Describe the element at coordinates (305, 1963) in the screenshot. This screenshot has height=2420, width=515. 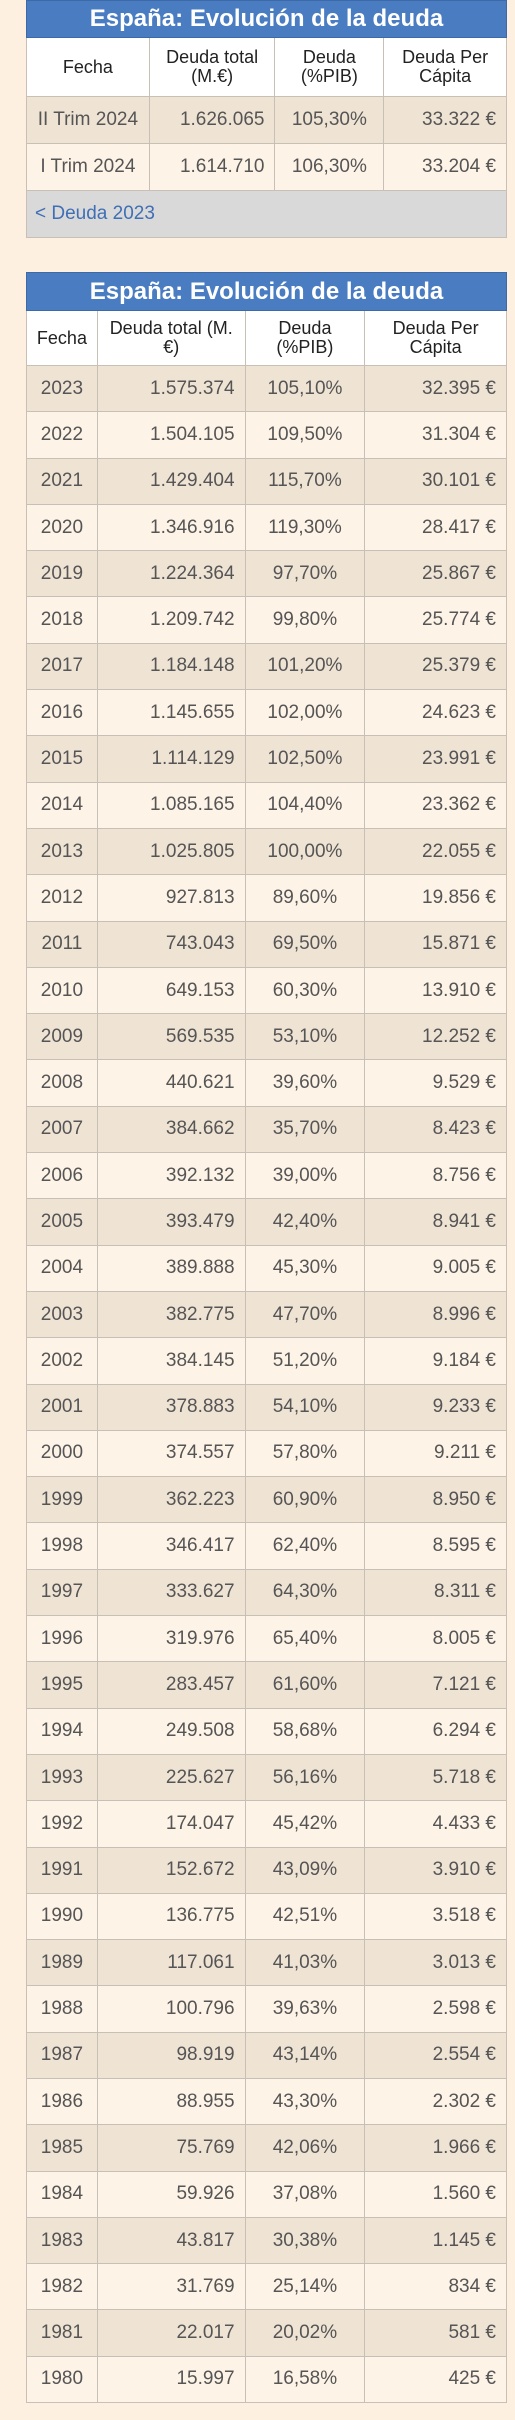
I see `data-cell: 41,03%` at that location.